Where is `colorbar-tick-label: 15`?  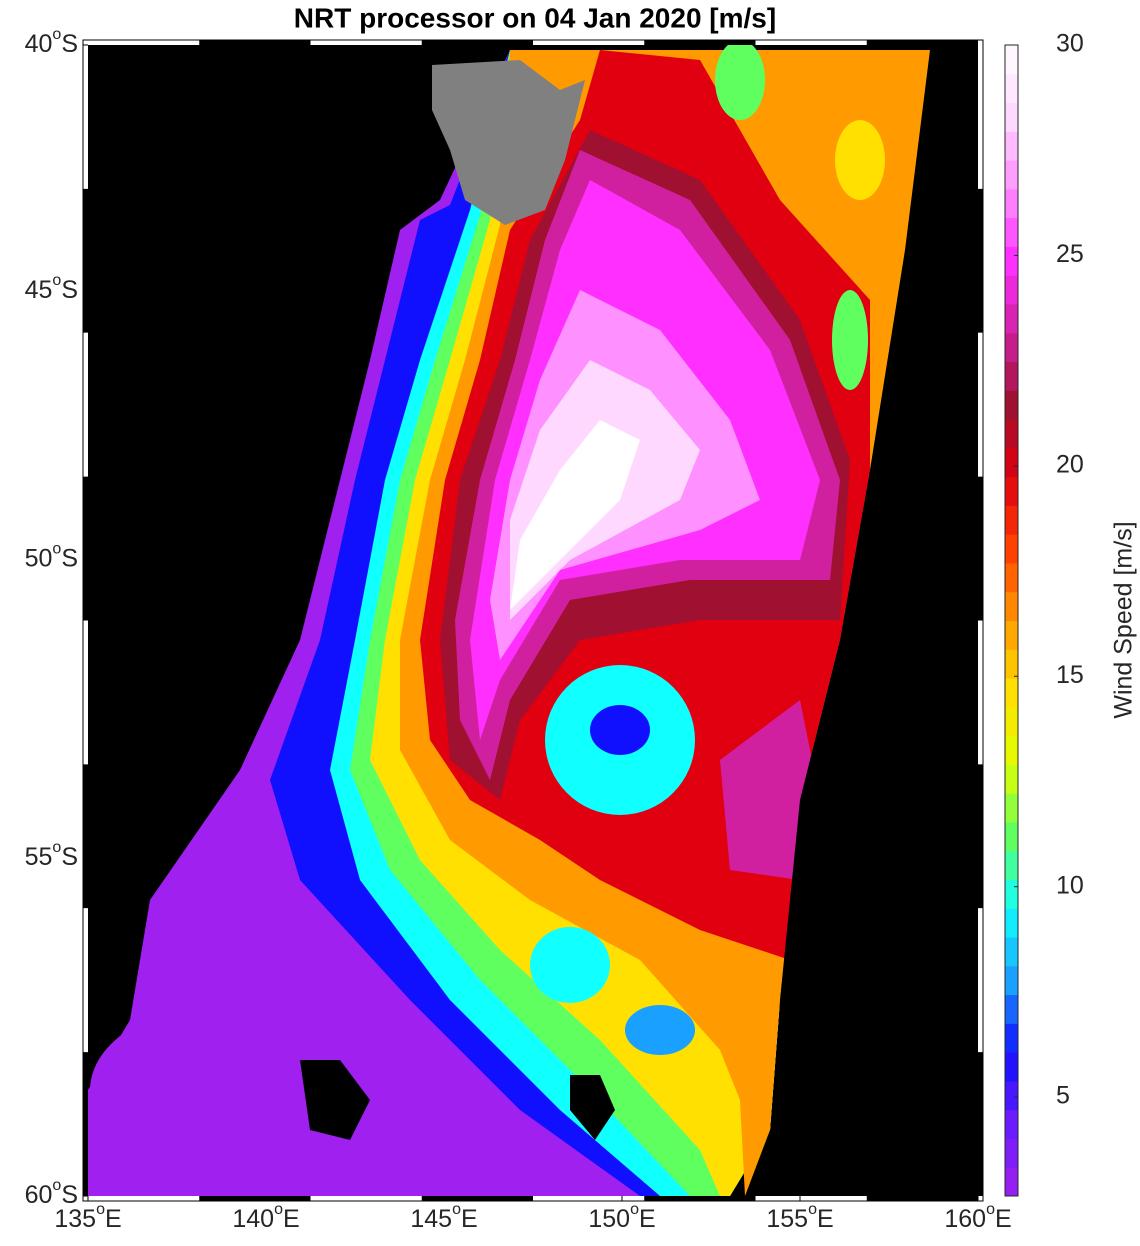 colorbar-tick-label: 15 is located at coordinates (1070, 675).